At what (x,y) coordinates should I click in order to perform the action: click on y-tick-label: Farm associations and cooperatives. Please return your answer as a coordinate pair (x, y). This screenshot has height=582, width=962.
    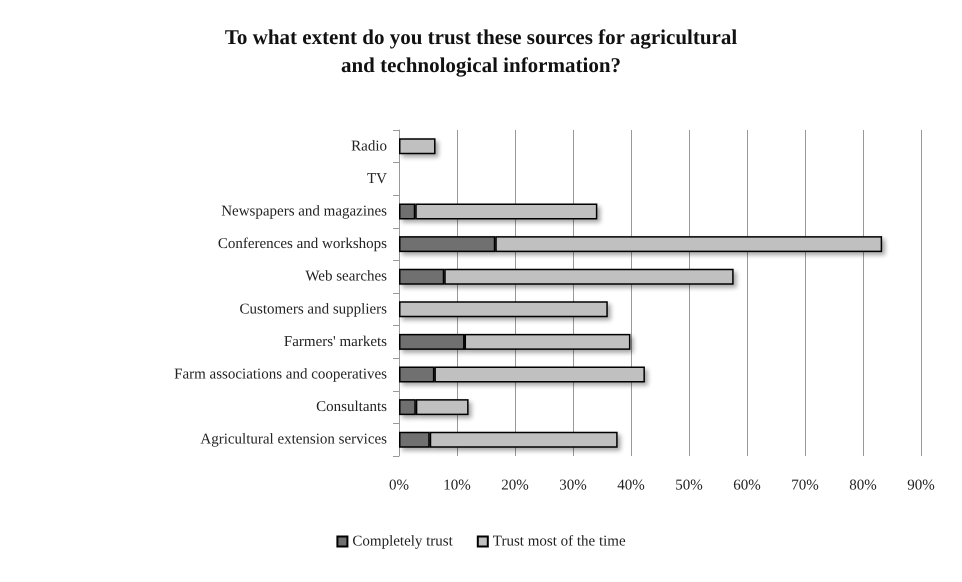
    Looking at the image, I should click on (281, 374).